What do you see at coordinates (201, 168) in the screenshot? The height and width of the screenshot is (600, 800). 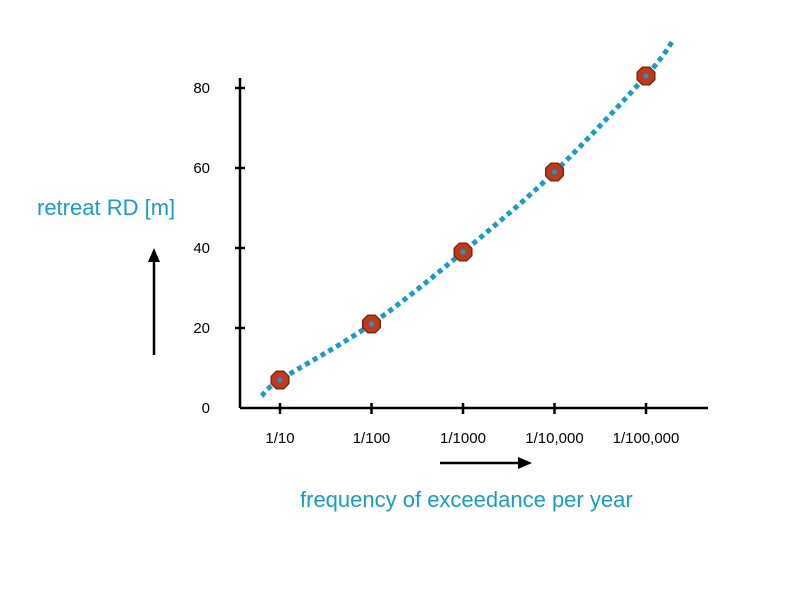 I see `y-tick-label: 60` at bounding box center [201, 168].